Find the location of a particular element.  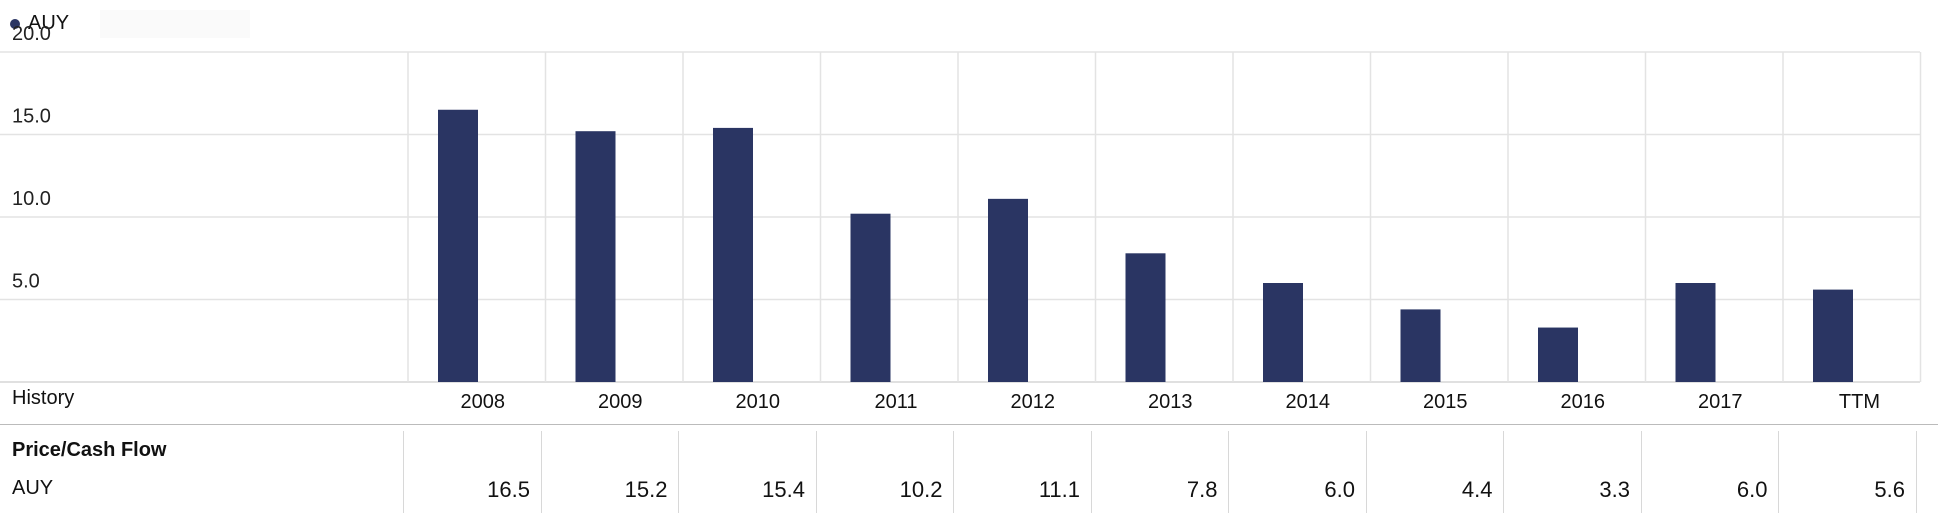

table-cell: 10.2 is located at coordinates (921, 489).